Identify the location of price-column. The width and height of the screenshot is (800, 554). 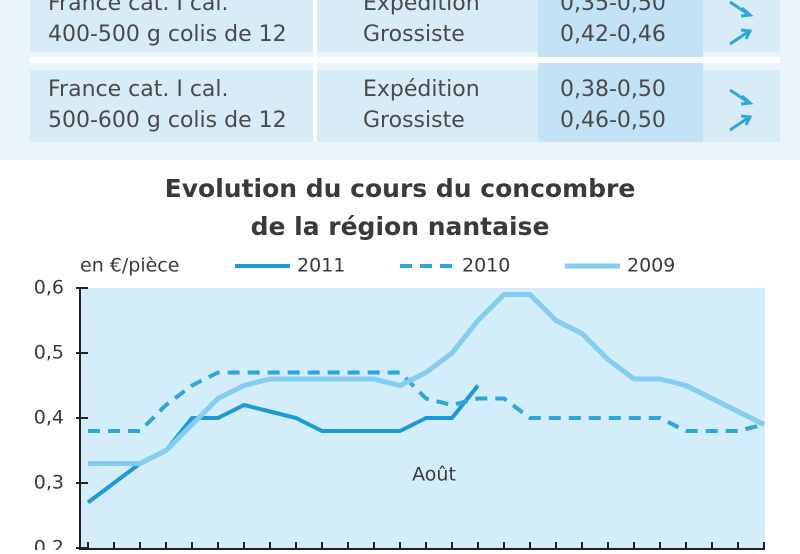
(620, 71).